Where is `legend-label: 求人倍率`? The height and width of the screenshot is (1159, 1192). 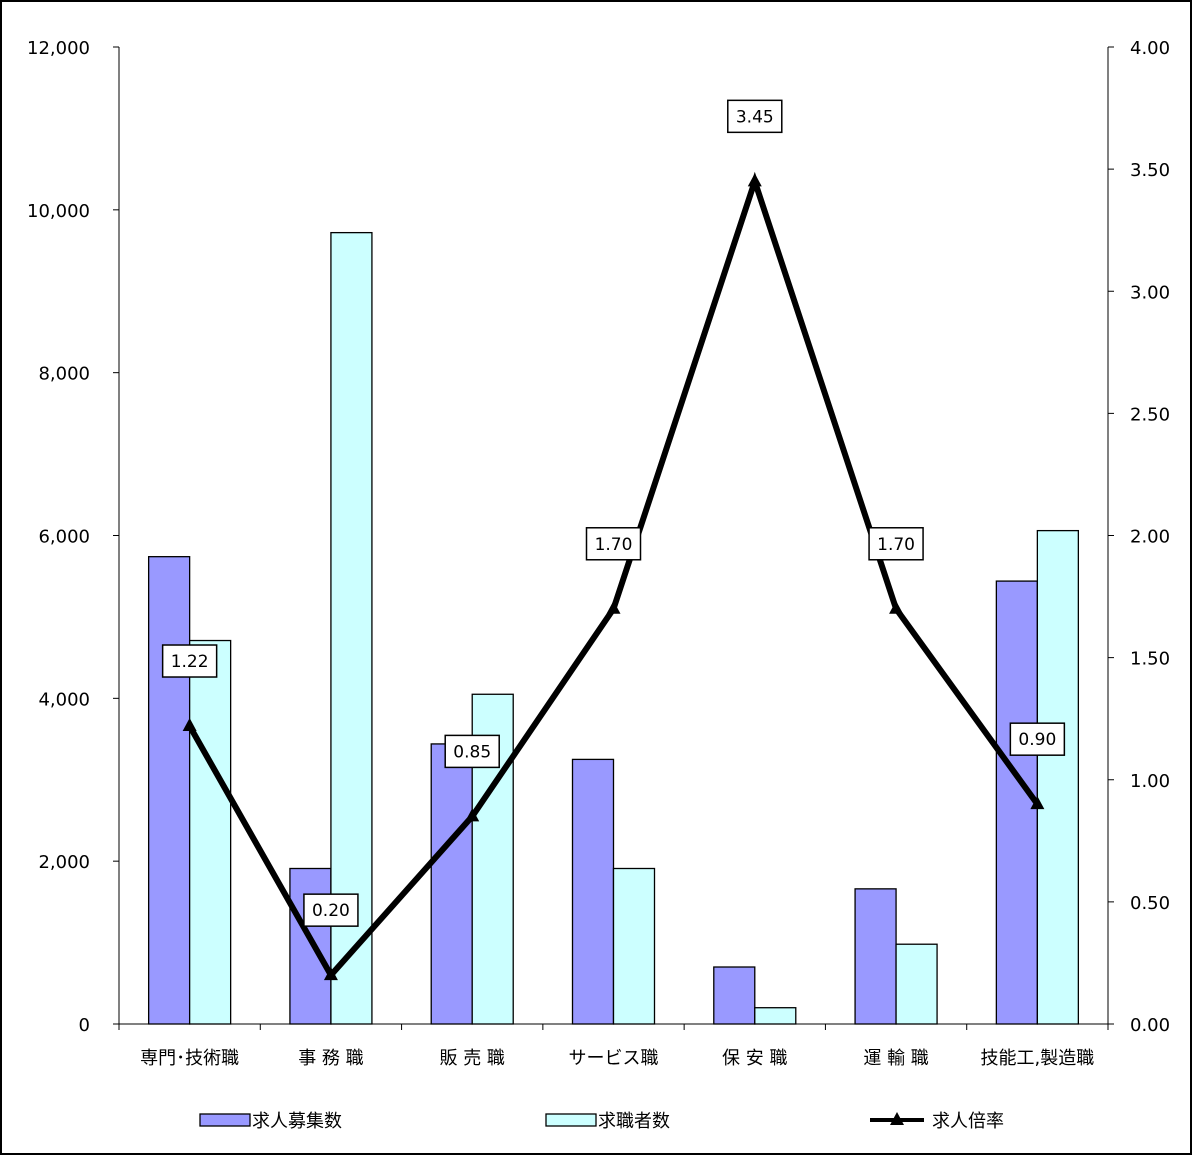
legend-label: 求人倍率 is located at coordinates (968, 1121).